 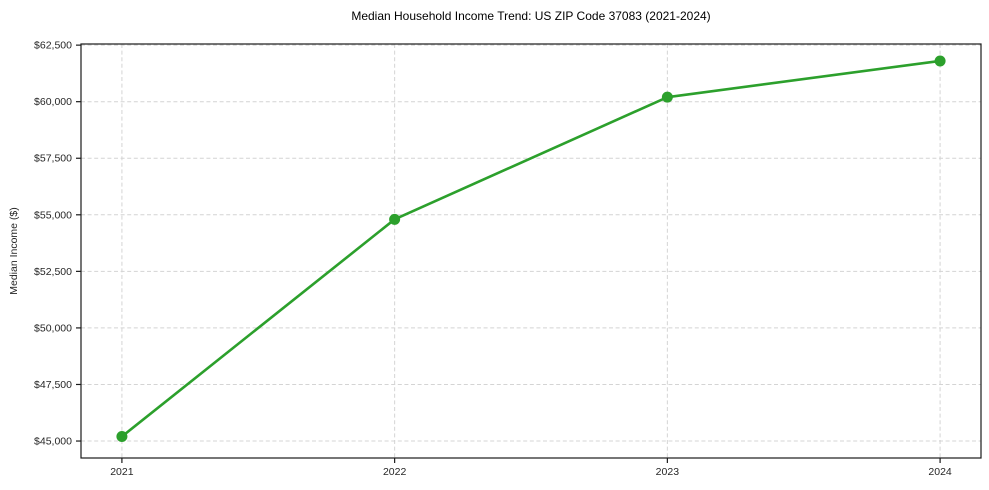 I want to click on x-tick-label: 2022, so click(x=395, y=472).